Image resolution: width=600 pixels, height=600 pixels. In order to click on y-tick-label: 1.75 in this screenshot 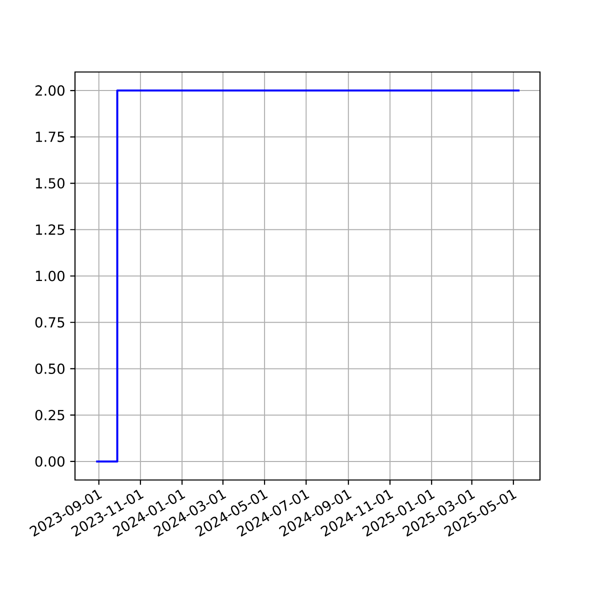, I will do `click(50, 137)`.